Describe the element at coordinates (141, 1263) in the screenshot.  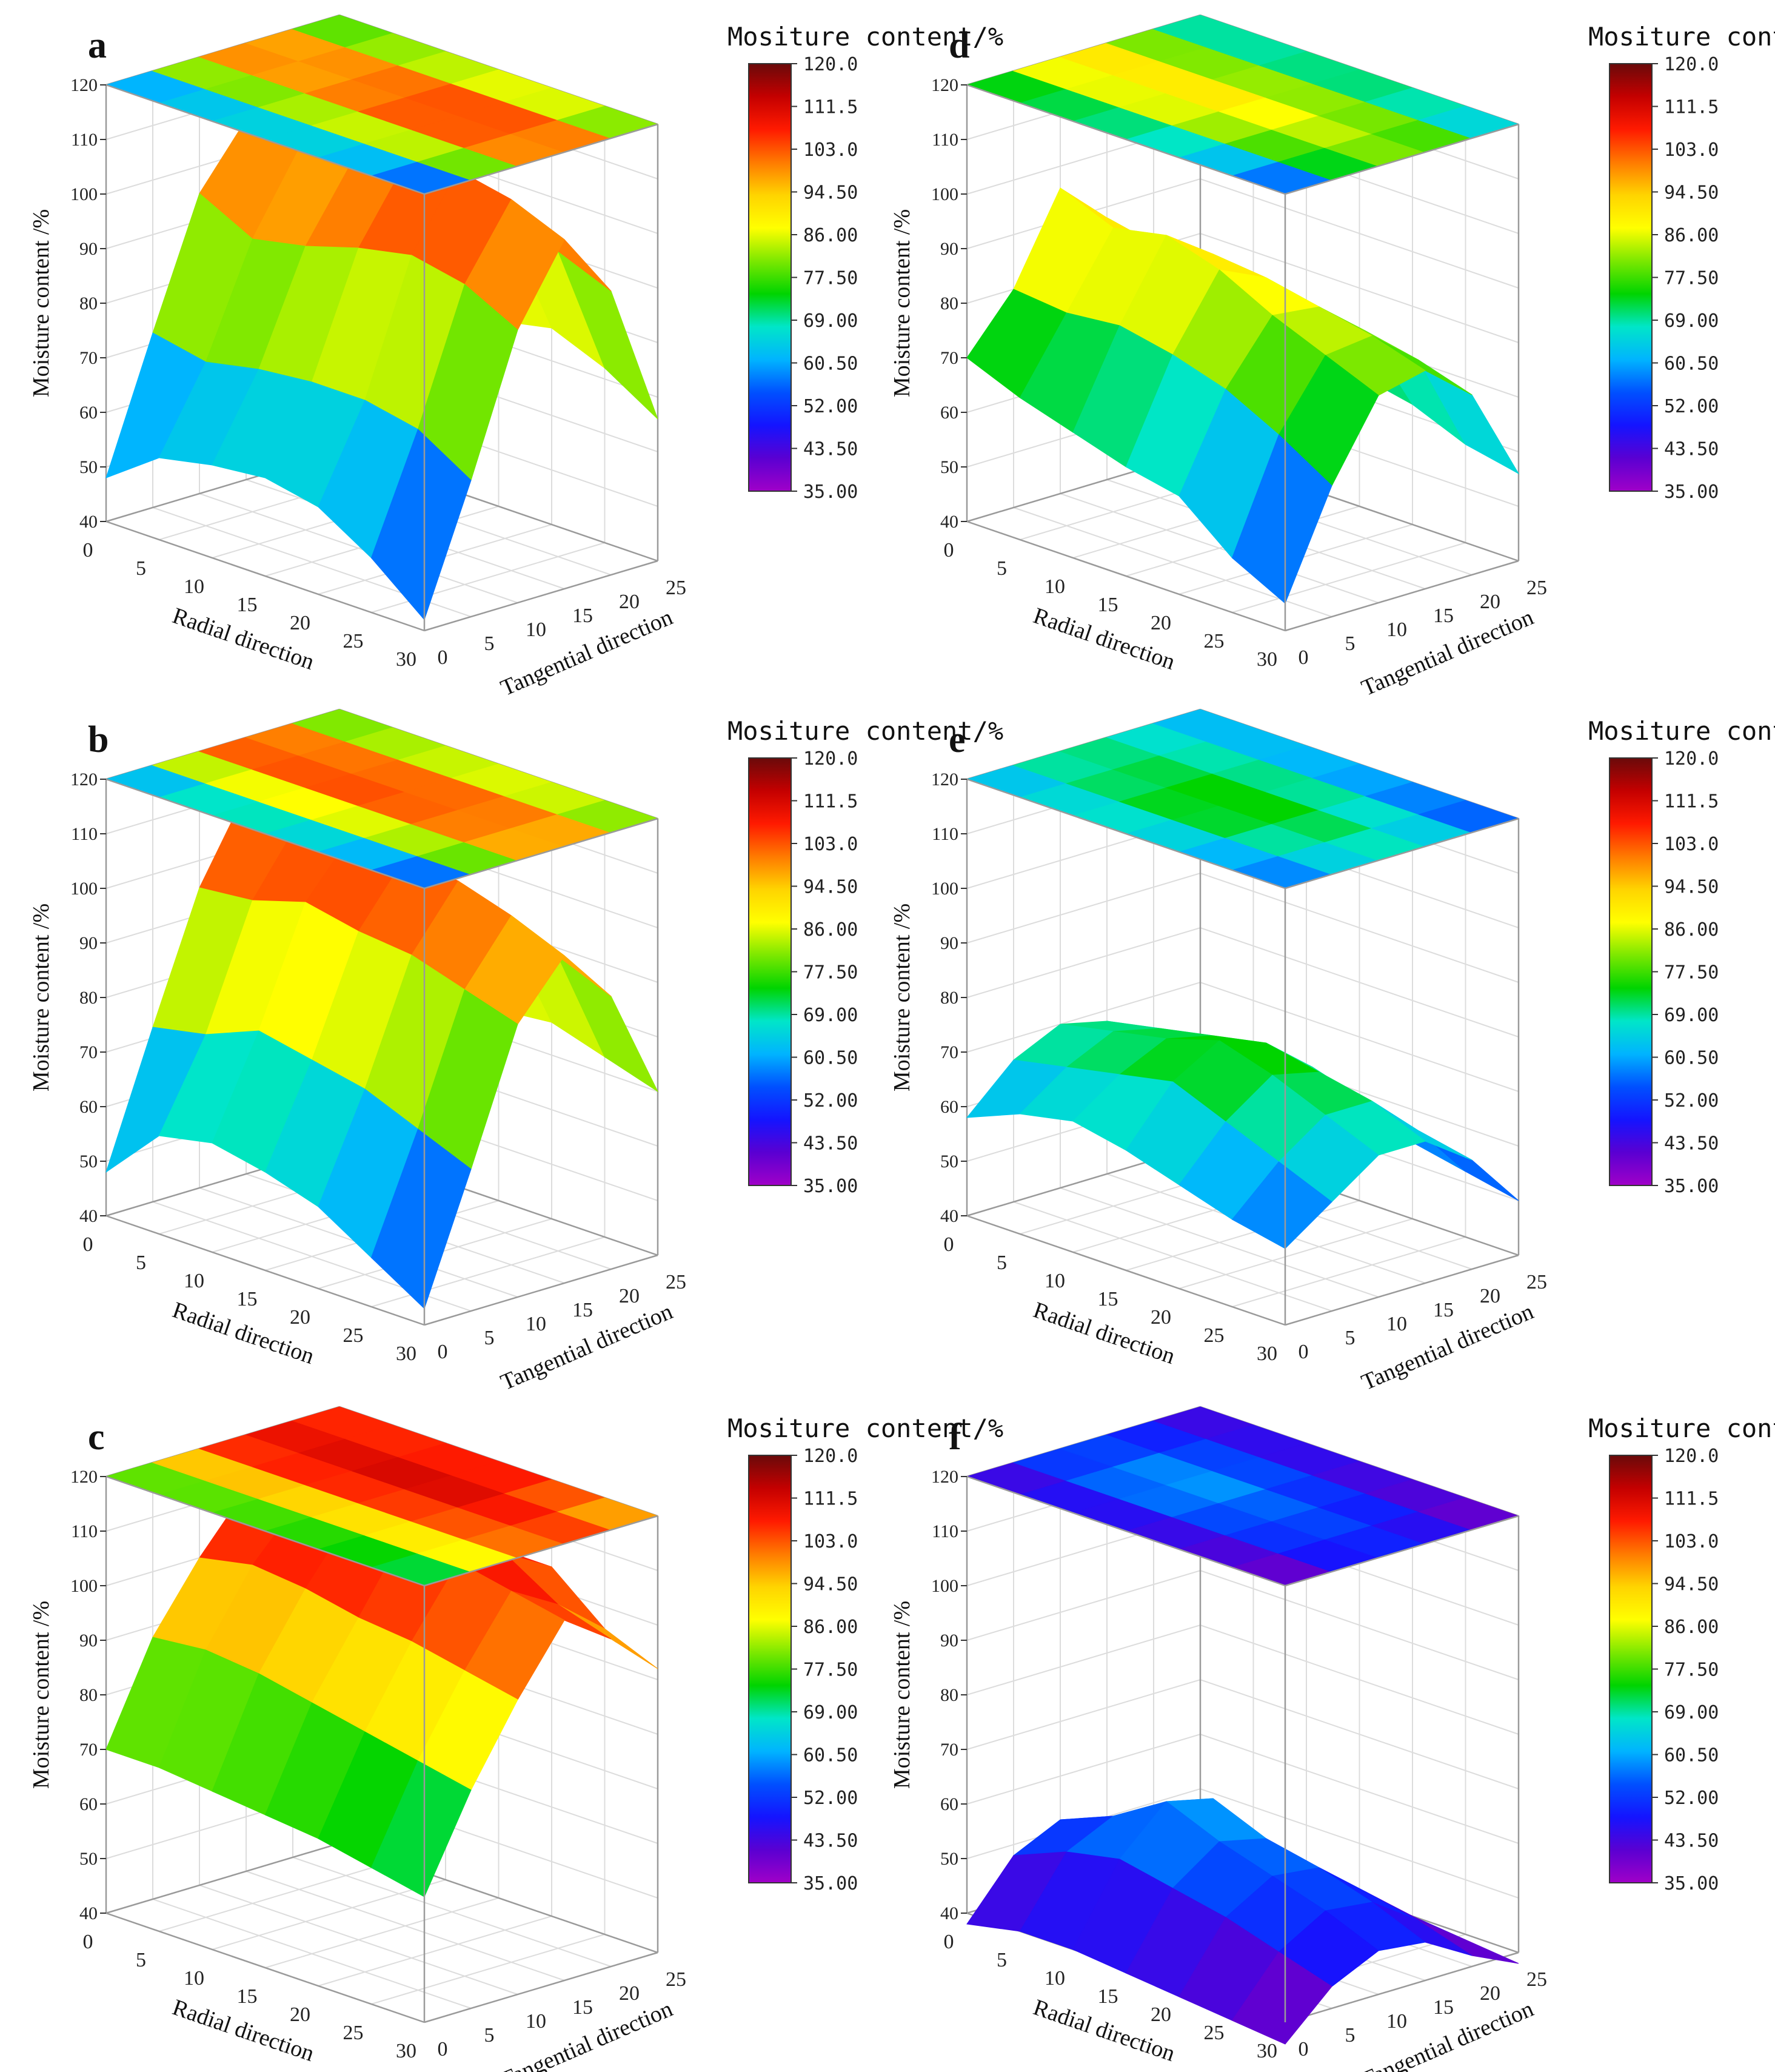
I see `radial-tick-label: 5` at that location.